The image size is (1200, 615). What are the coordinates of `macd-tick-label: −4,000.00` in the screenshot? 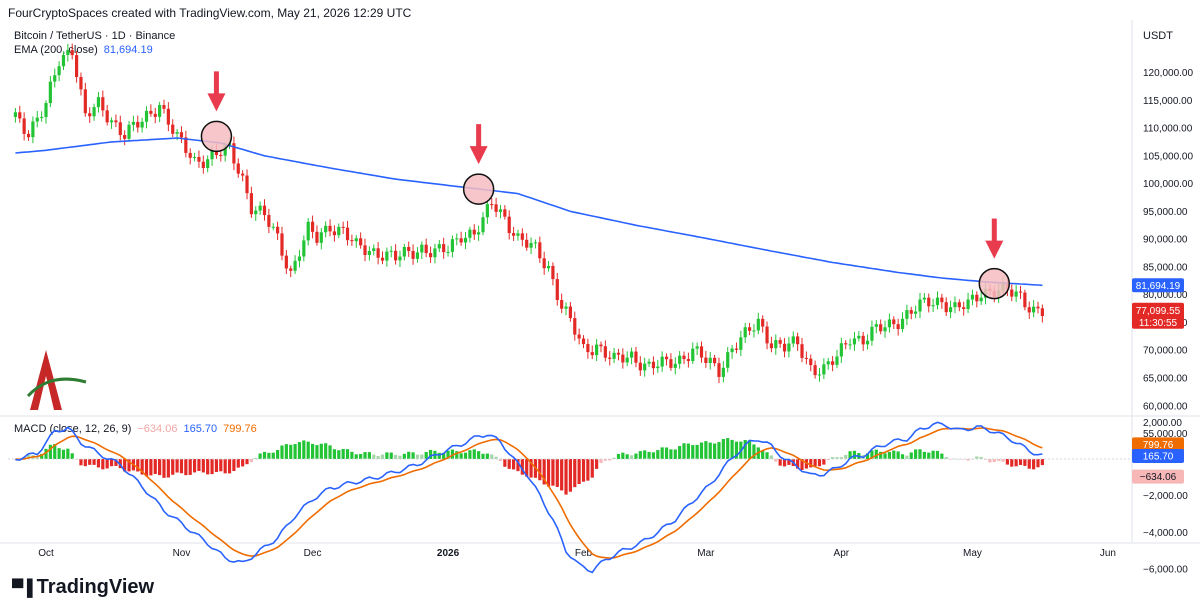 It's located at (1165, 533).